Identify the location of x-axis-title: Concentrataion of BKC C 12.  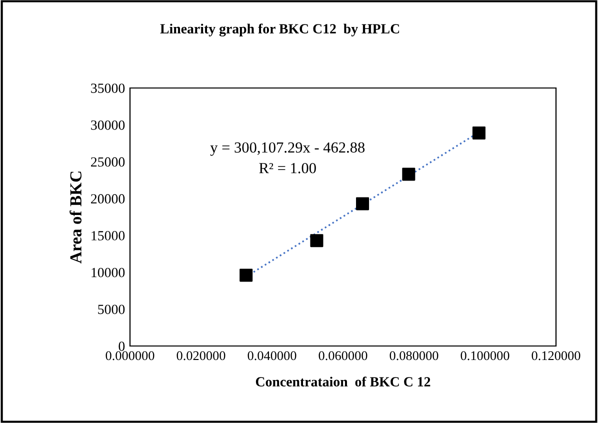
(343, 381).